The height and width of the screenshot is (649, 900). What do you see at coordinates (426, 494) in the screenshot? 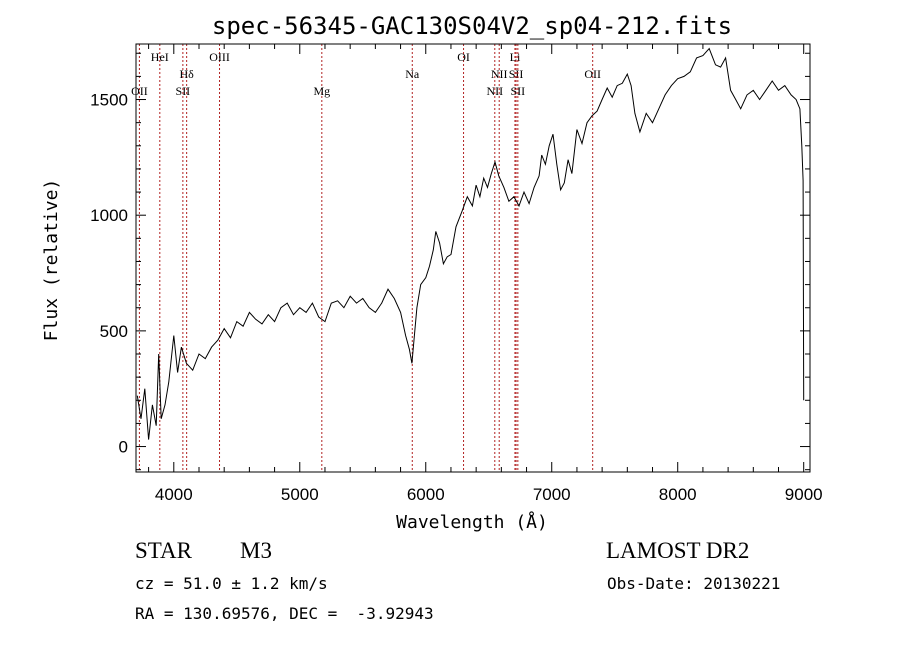
I see `x-tick-label: 6000` at bounding box center [426, 494].